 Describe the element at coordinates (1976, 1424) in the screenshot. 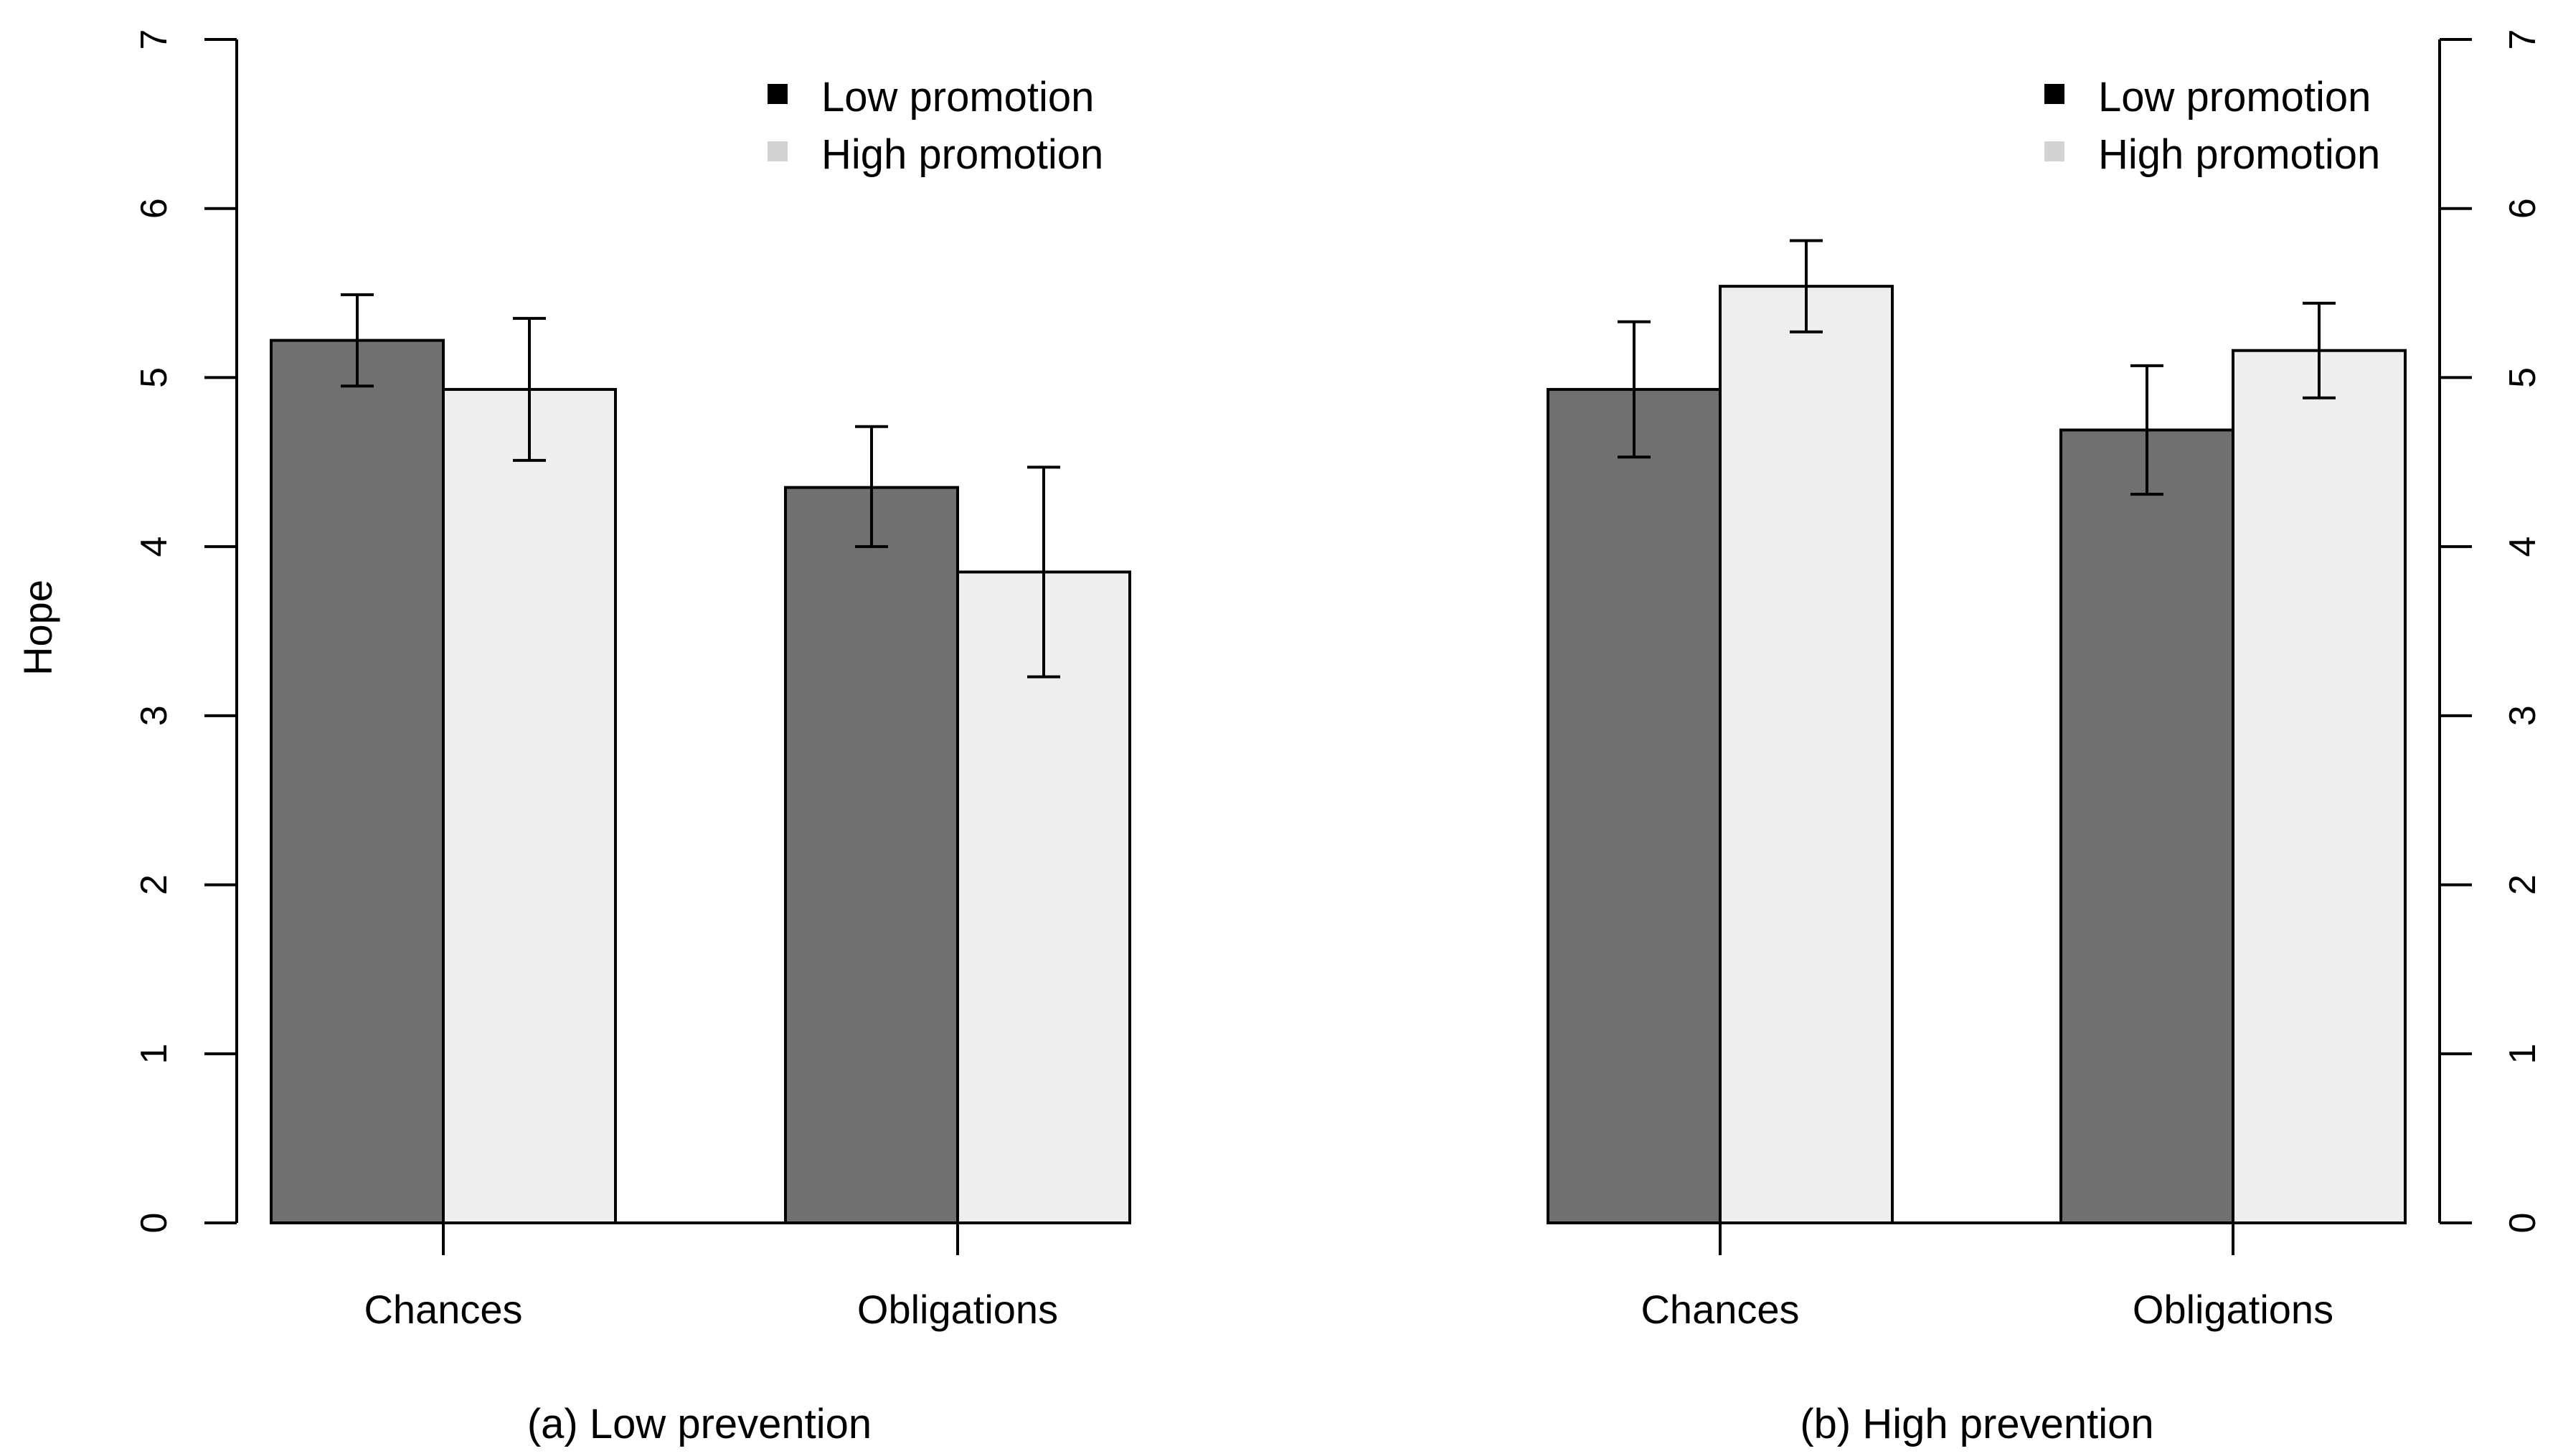

I see `panel-caption: (b) High prevention` at that location.